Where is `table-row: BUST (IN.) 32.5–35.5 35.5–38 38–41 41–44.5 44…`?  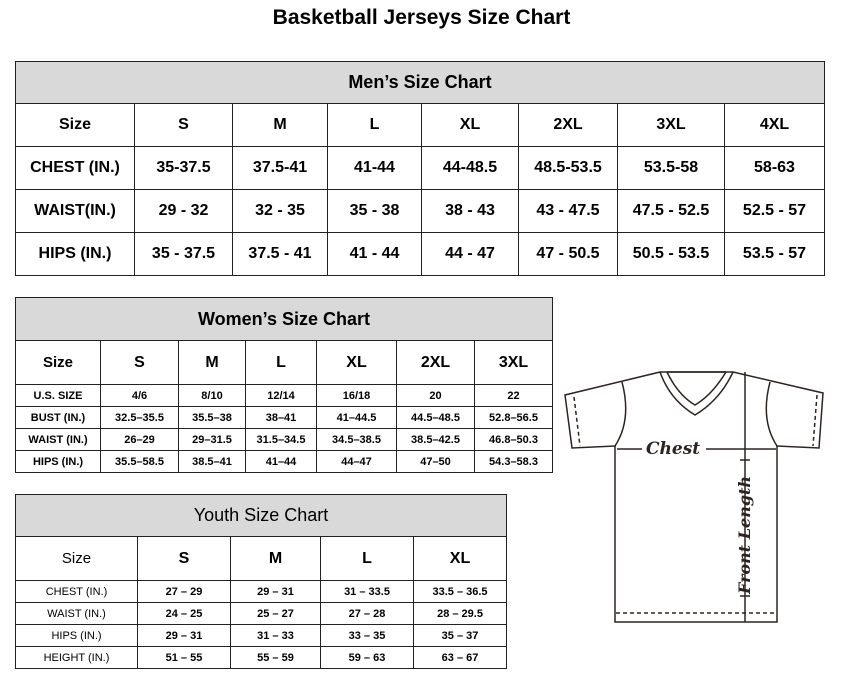
table-row: BUST (IN.) 32.5–35.5 35.5–38 38–41 41–44.5 44… is located at coordinates (284, 417).